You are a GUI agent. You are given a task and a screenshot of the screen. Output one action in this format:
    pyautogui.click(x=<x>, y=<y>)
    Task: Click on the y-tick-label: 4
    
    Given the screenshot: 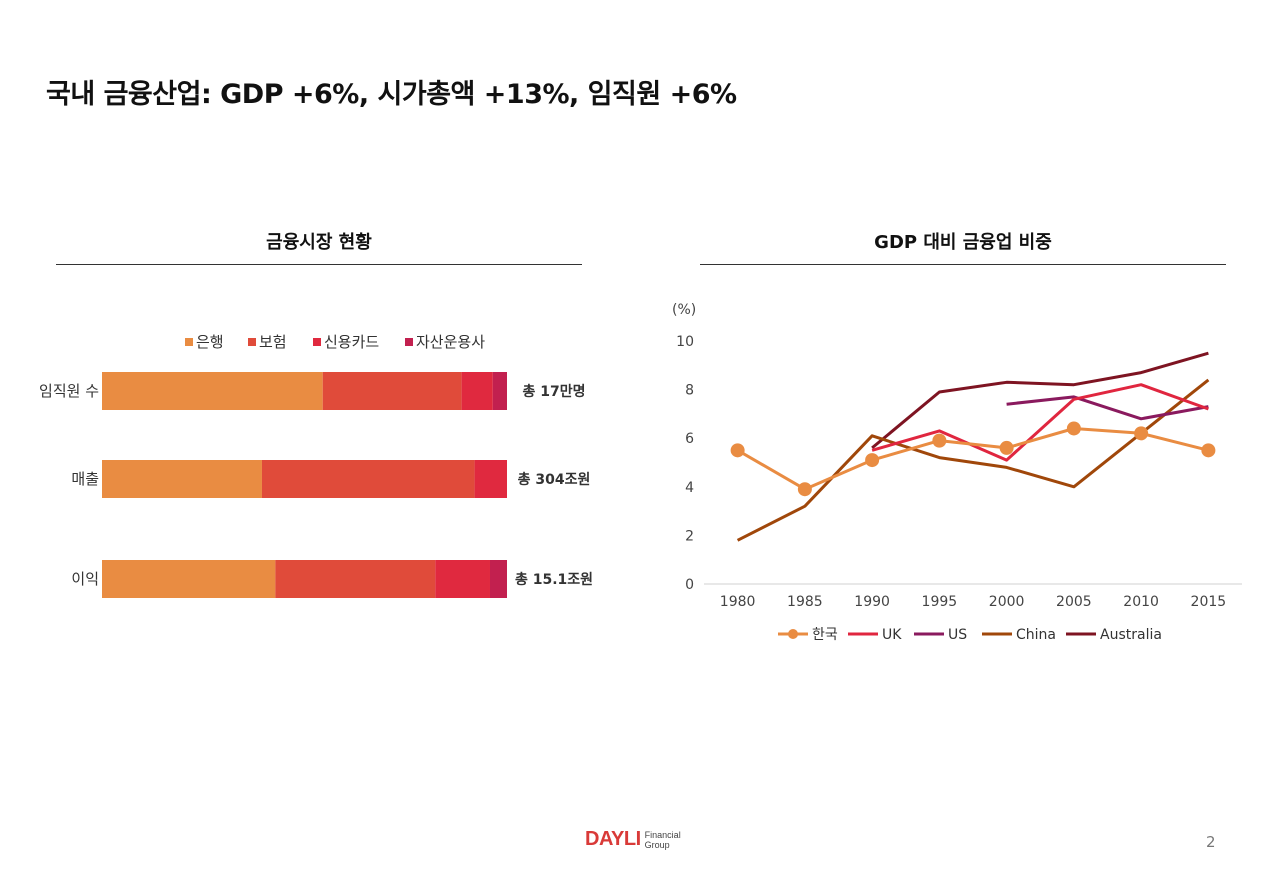 What is the action you would take?
    pyautogui.click(x=689, y=488)
    